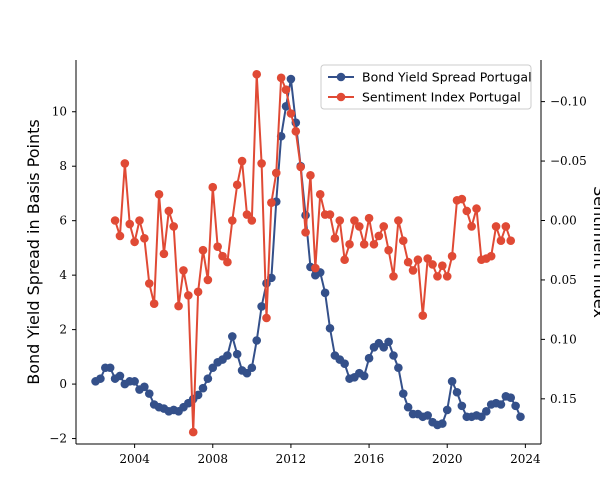 The height and width of the screenshot is (500, 600). What do you see at coordinates (447, 459) in the screenshot?
I see `x-tick-label: 2020` at bounding box center [447, 459].